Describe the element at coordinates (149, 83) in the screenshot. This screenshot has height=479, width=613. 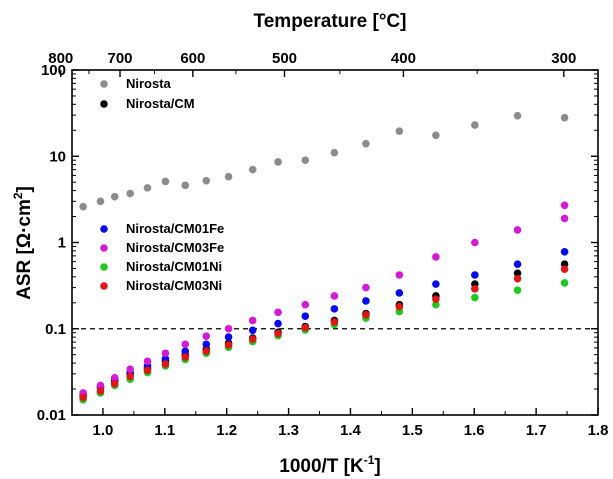
I see `legend-label: Nirosta` at that location.